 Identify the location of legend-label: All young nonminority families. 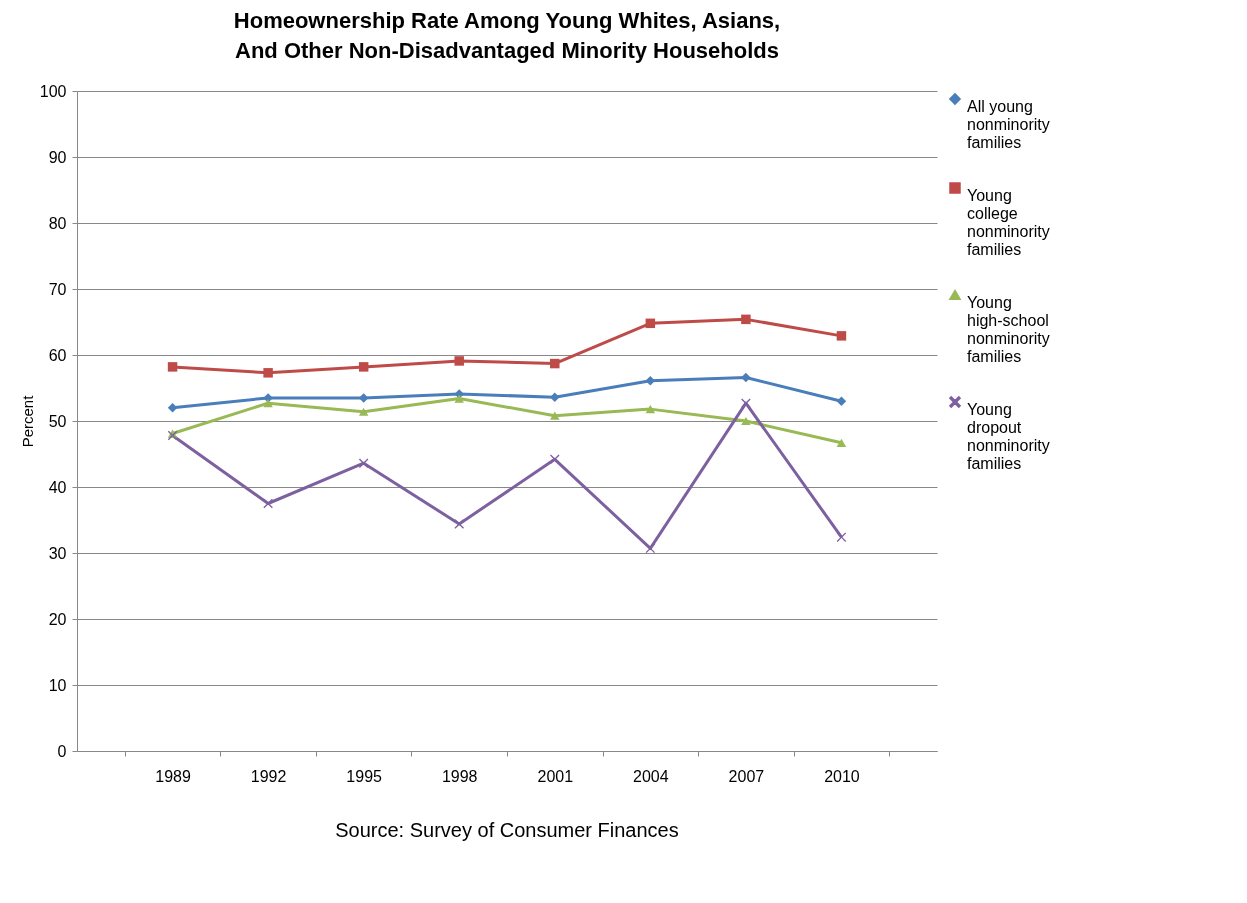
(1008, 124).